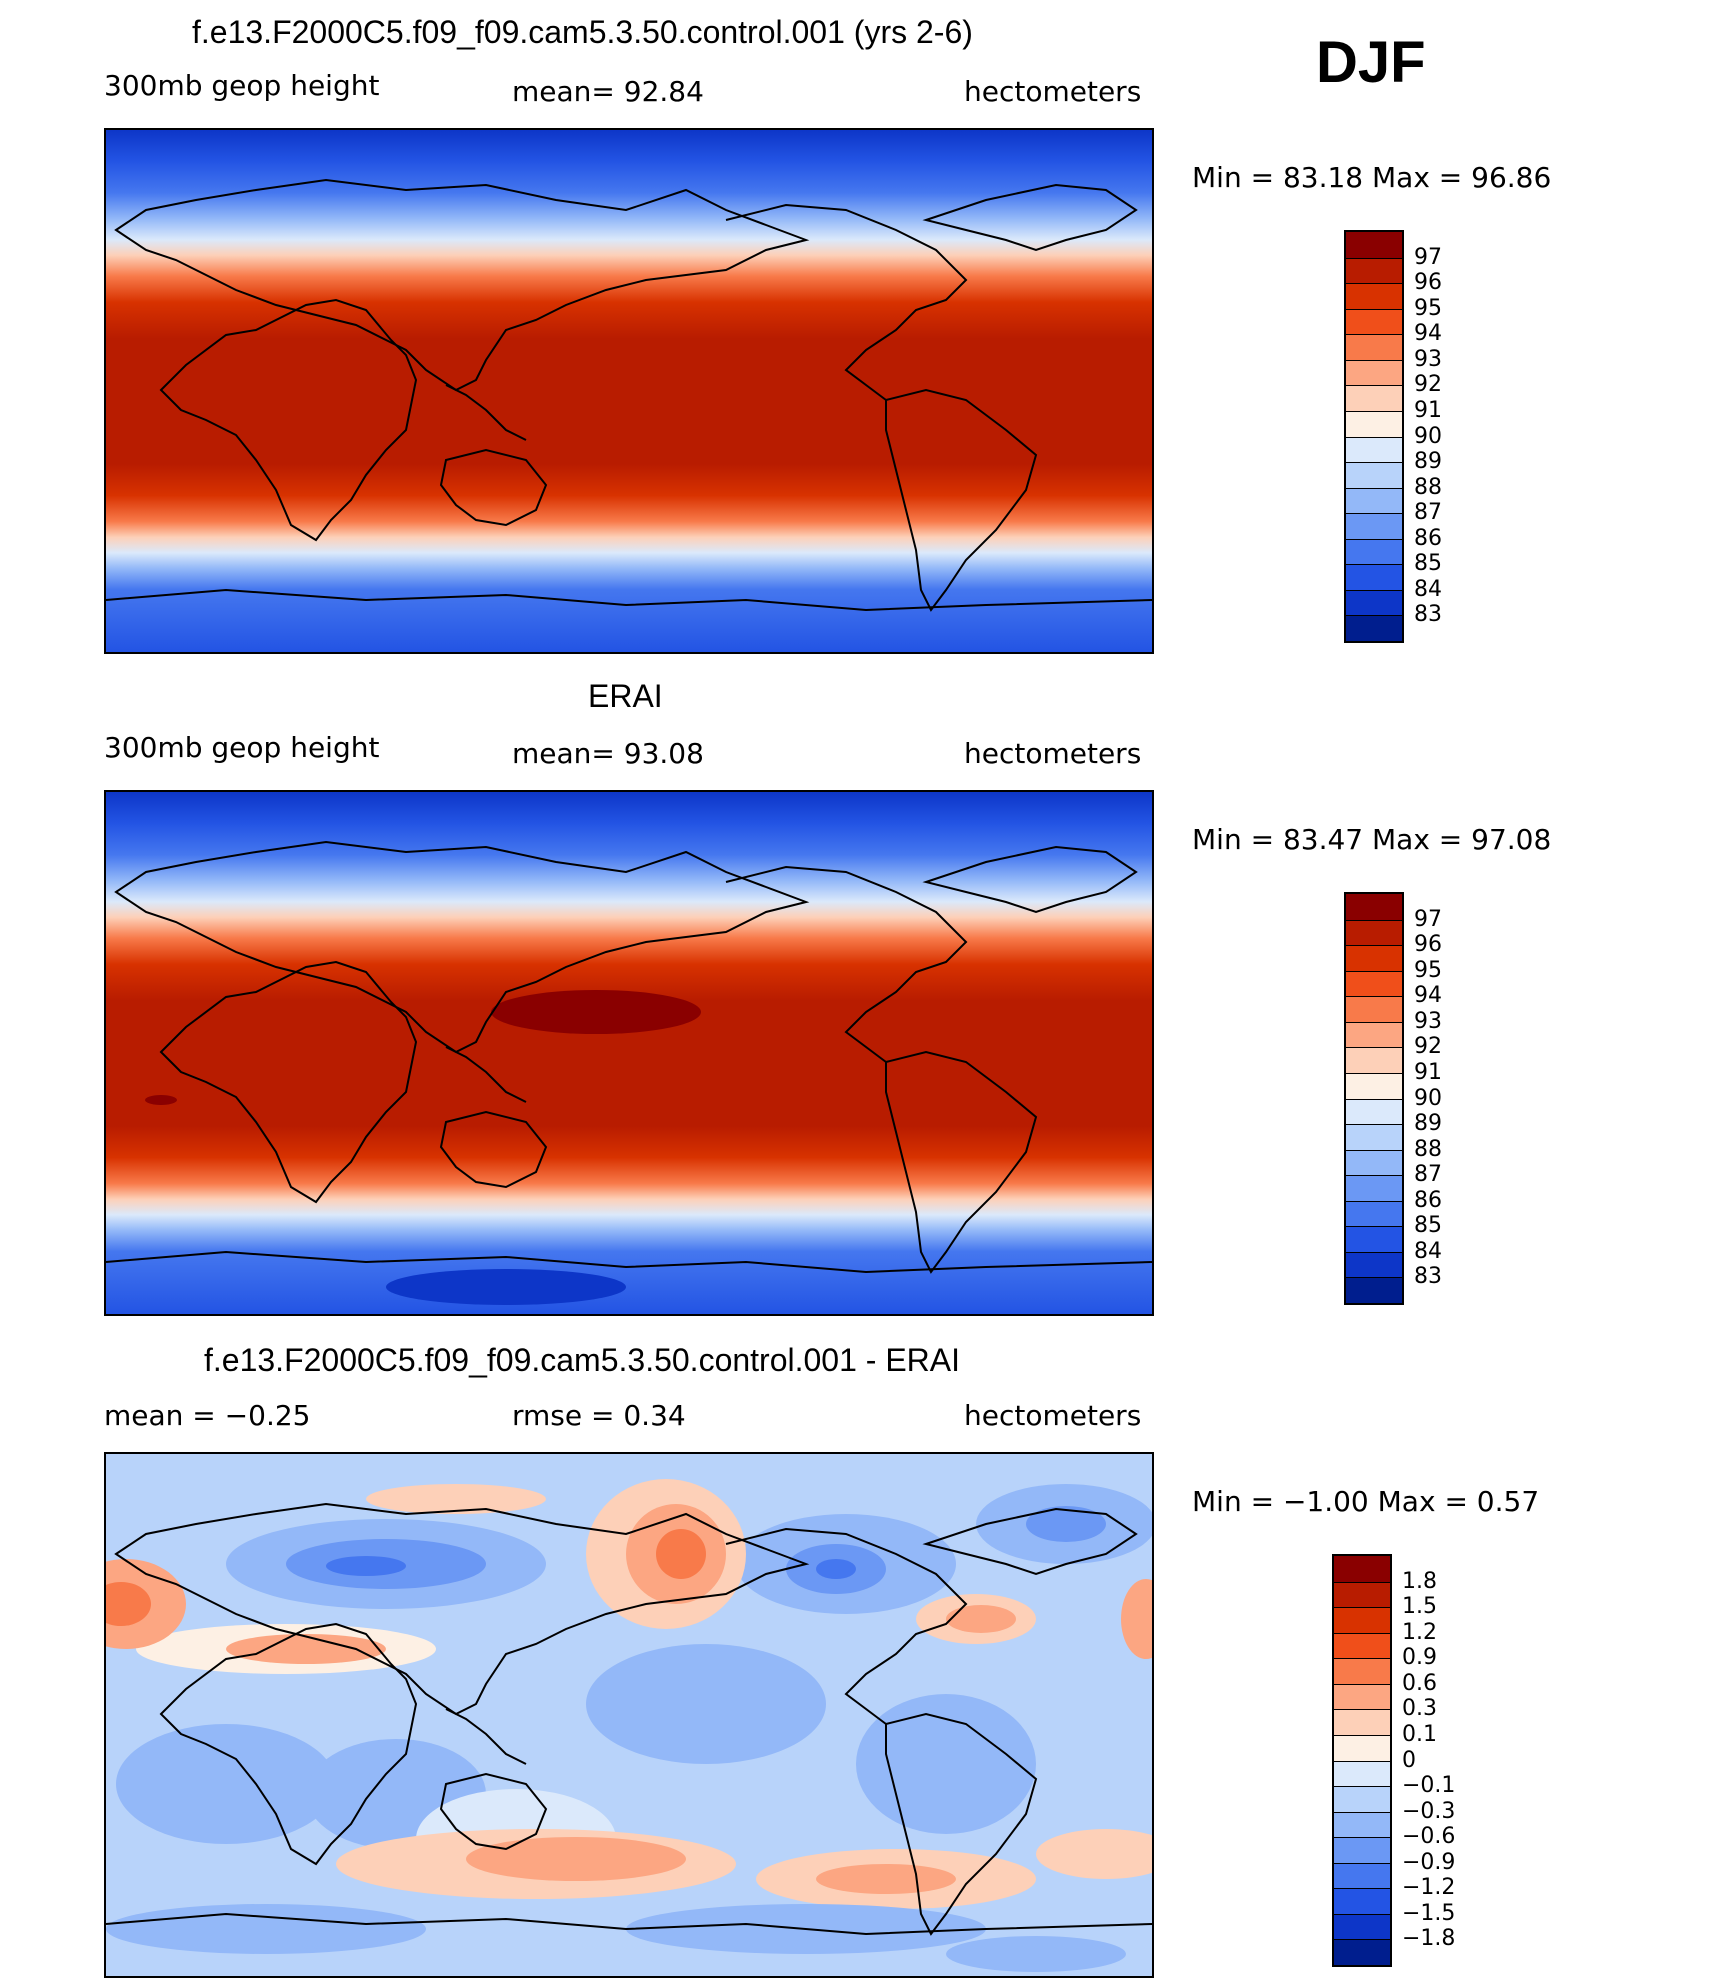  Describe the element at coordinates (1371, 62) in the screenshot. I see `season-label: DJF` at that location.